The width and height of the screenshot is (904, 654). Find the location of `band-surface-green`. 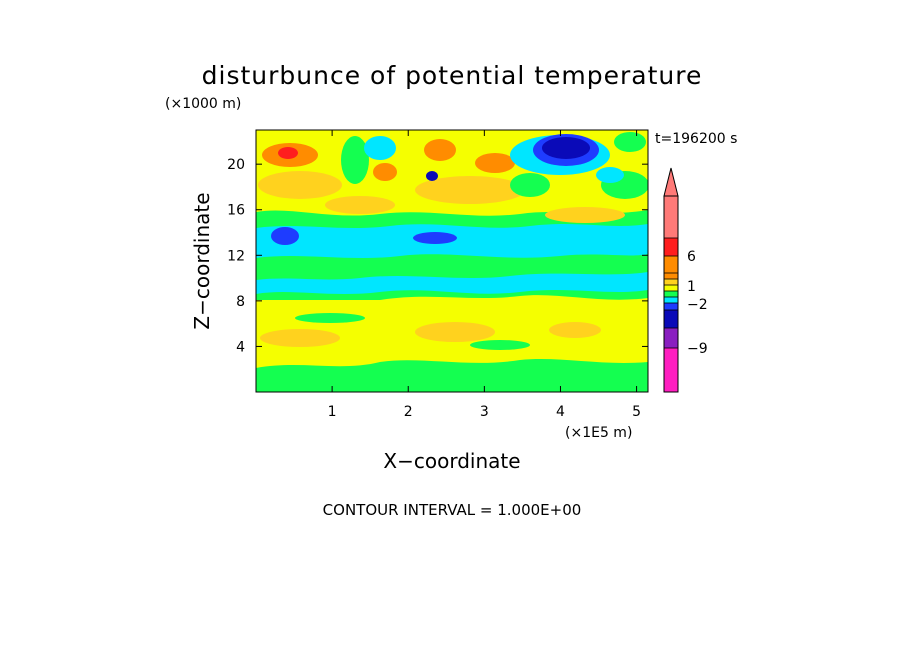

band-surface-green is located at coordinates (452, 375).